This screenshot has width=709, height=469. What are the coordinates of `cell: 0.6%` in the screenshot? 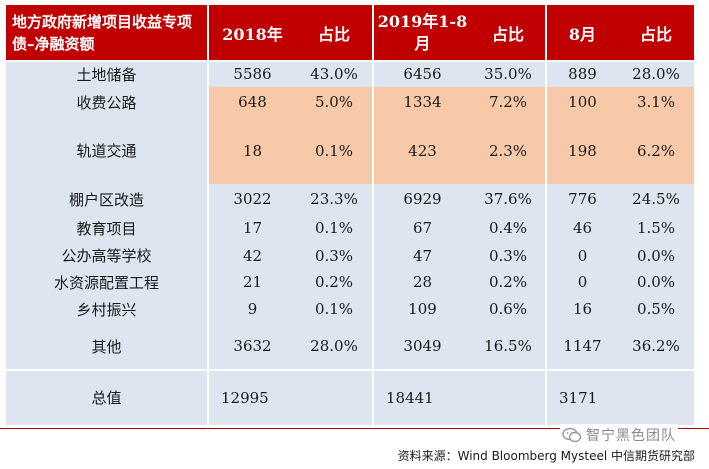 It's located at (508, 309).